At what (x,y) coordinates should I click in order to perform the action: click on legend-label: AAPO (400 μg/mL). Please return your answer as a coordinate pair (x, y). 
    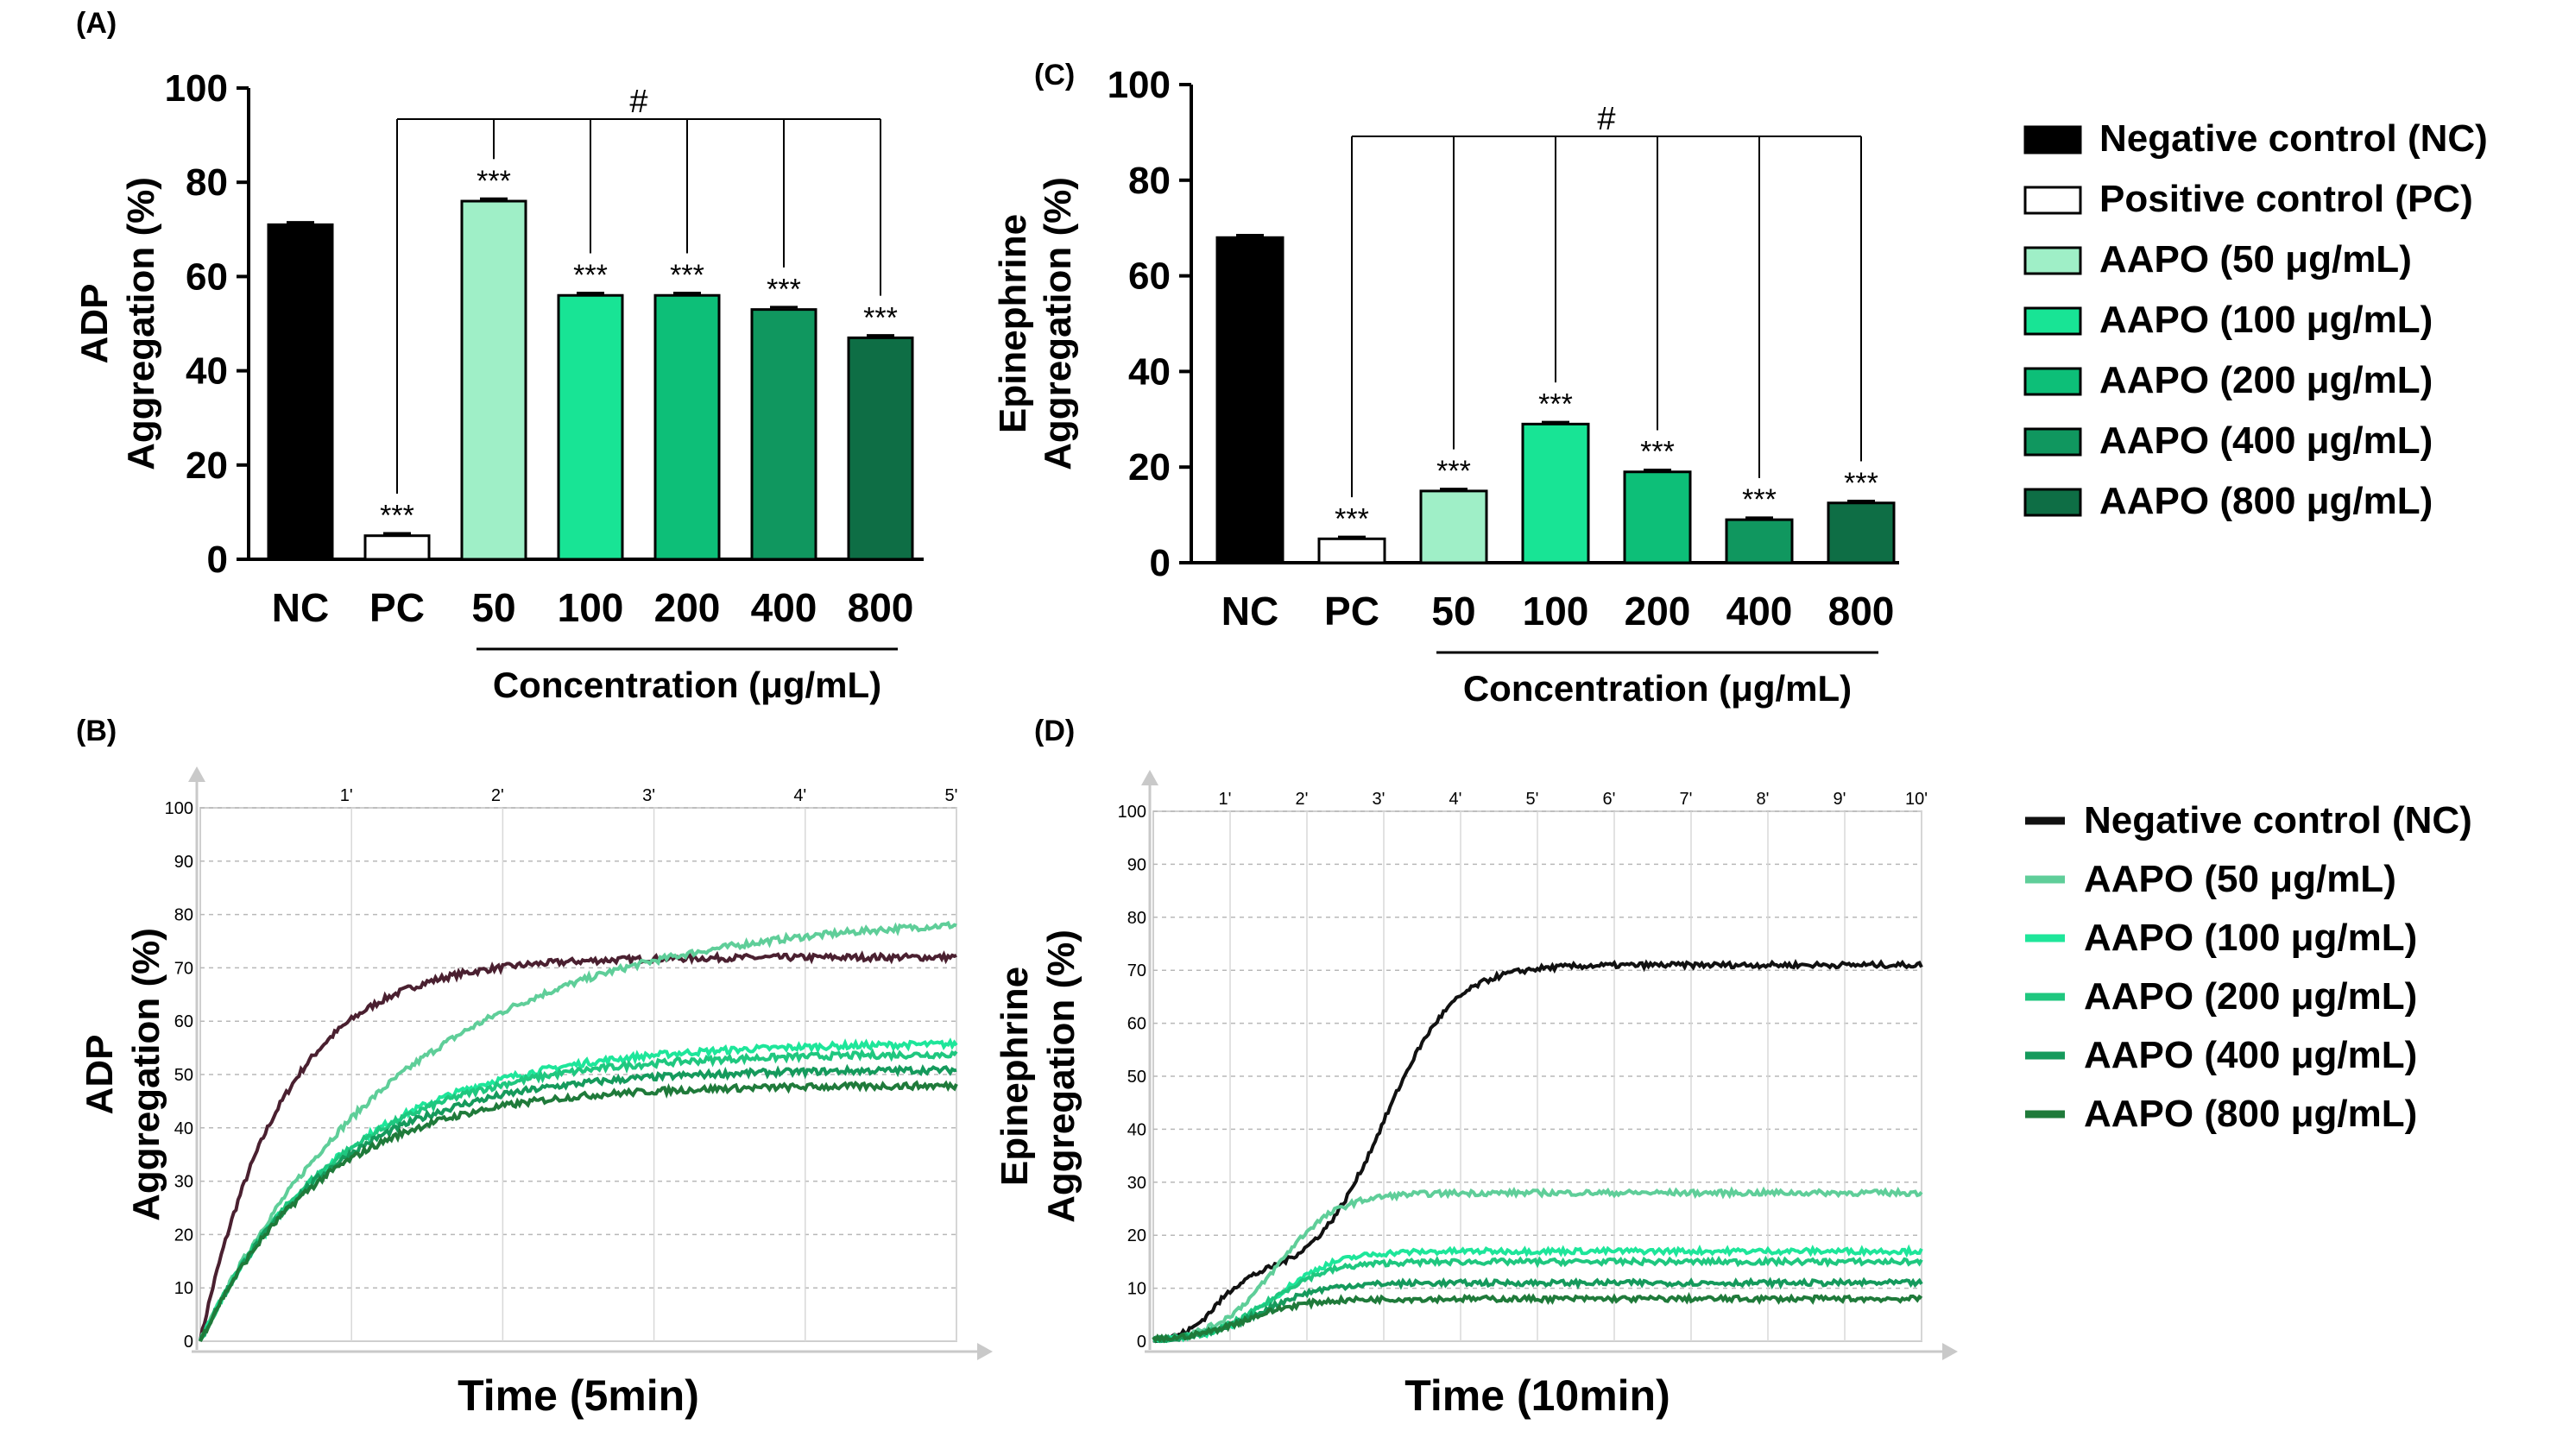
    Looking at the image, I should click on (2266, 441).